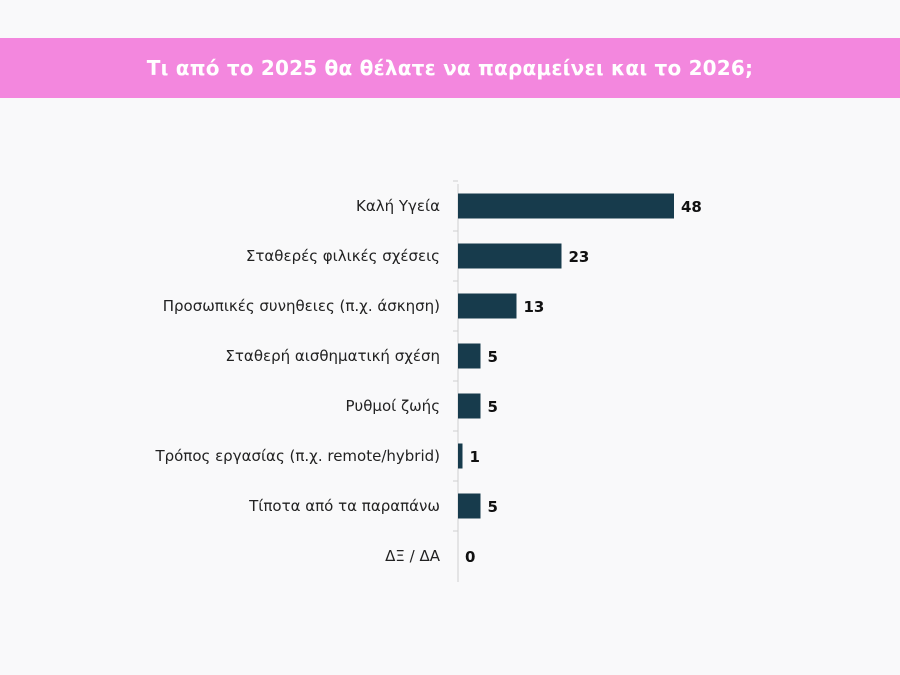 The height and width of the screenshot is (675, 900). I want to click on data-label: 23, so click(579, 257).